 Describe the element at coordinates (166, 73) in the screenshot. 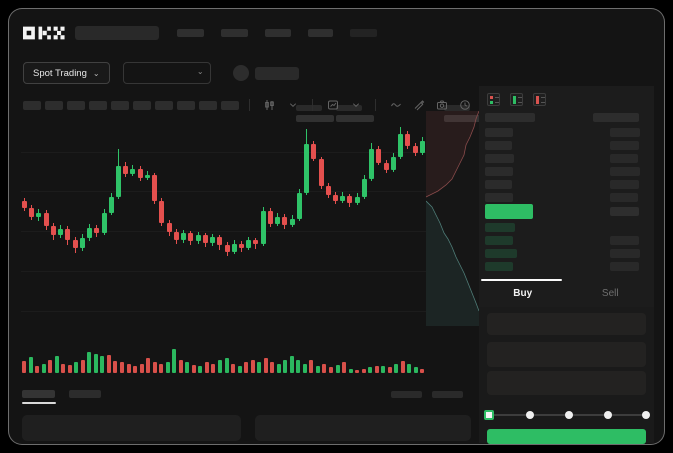

I see `pair-selector: ⌄` at that location.